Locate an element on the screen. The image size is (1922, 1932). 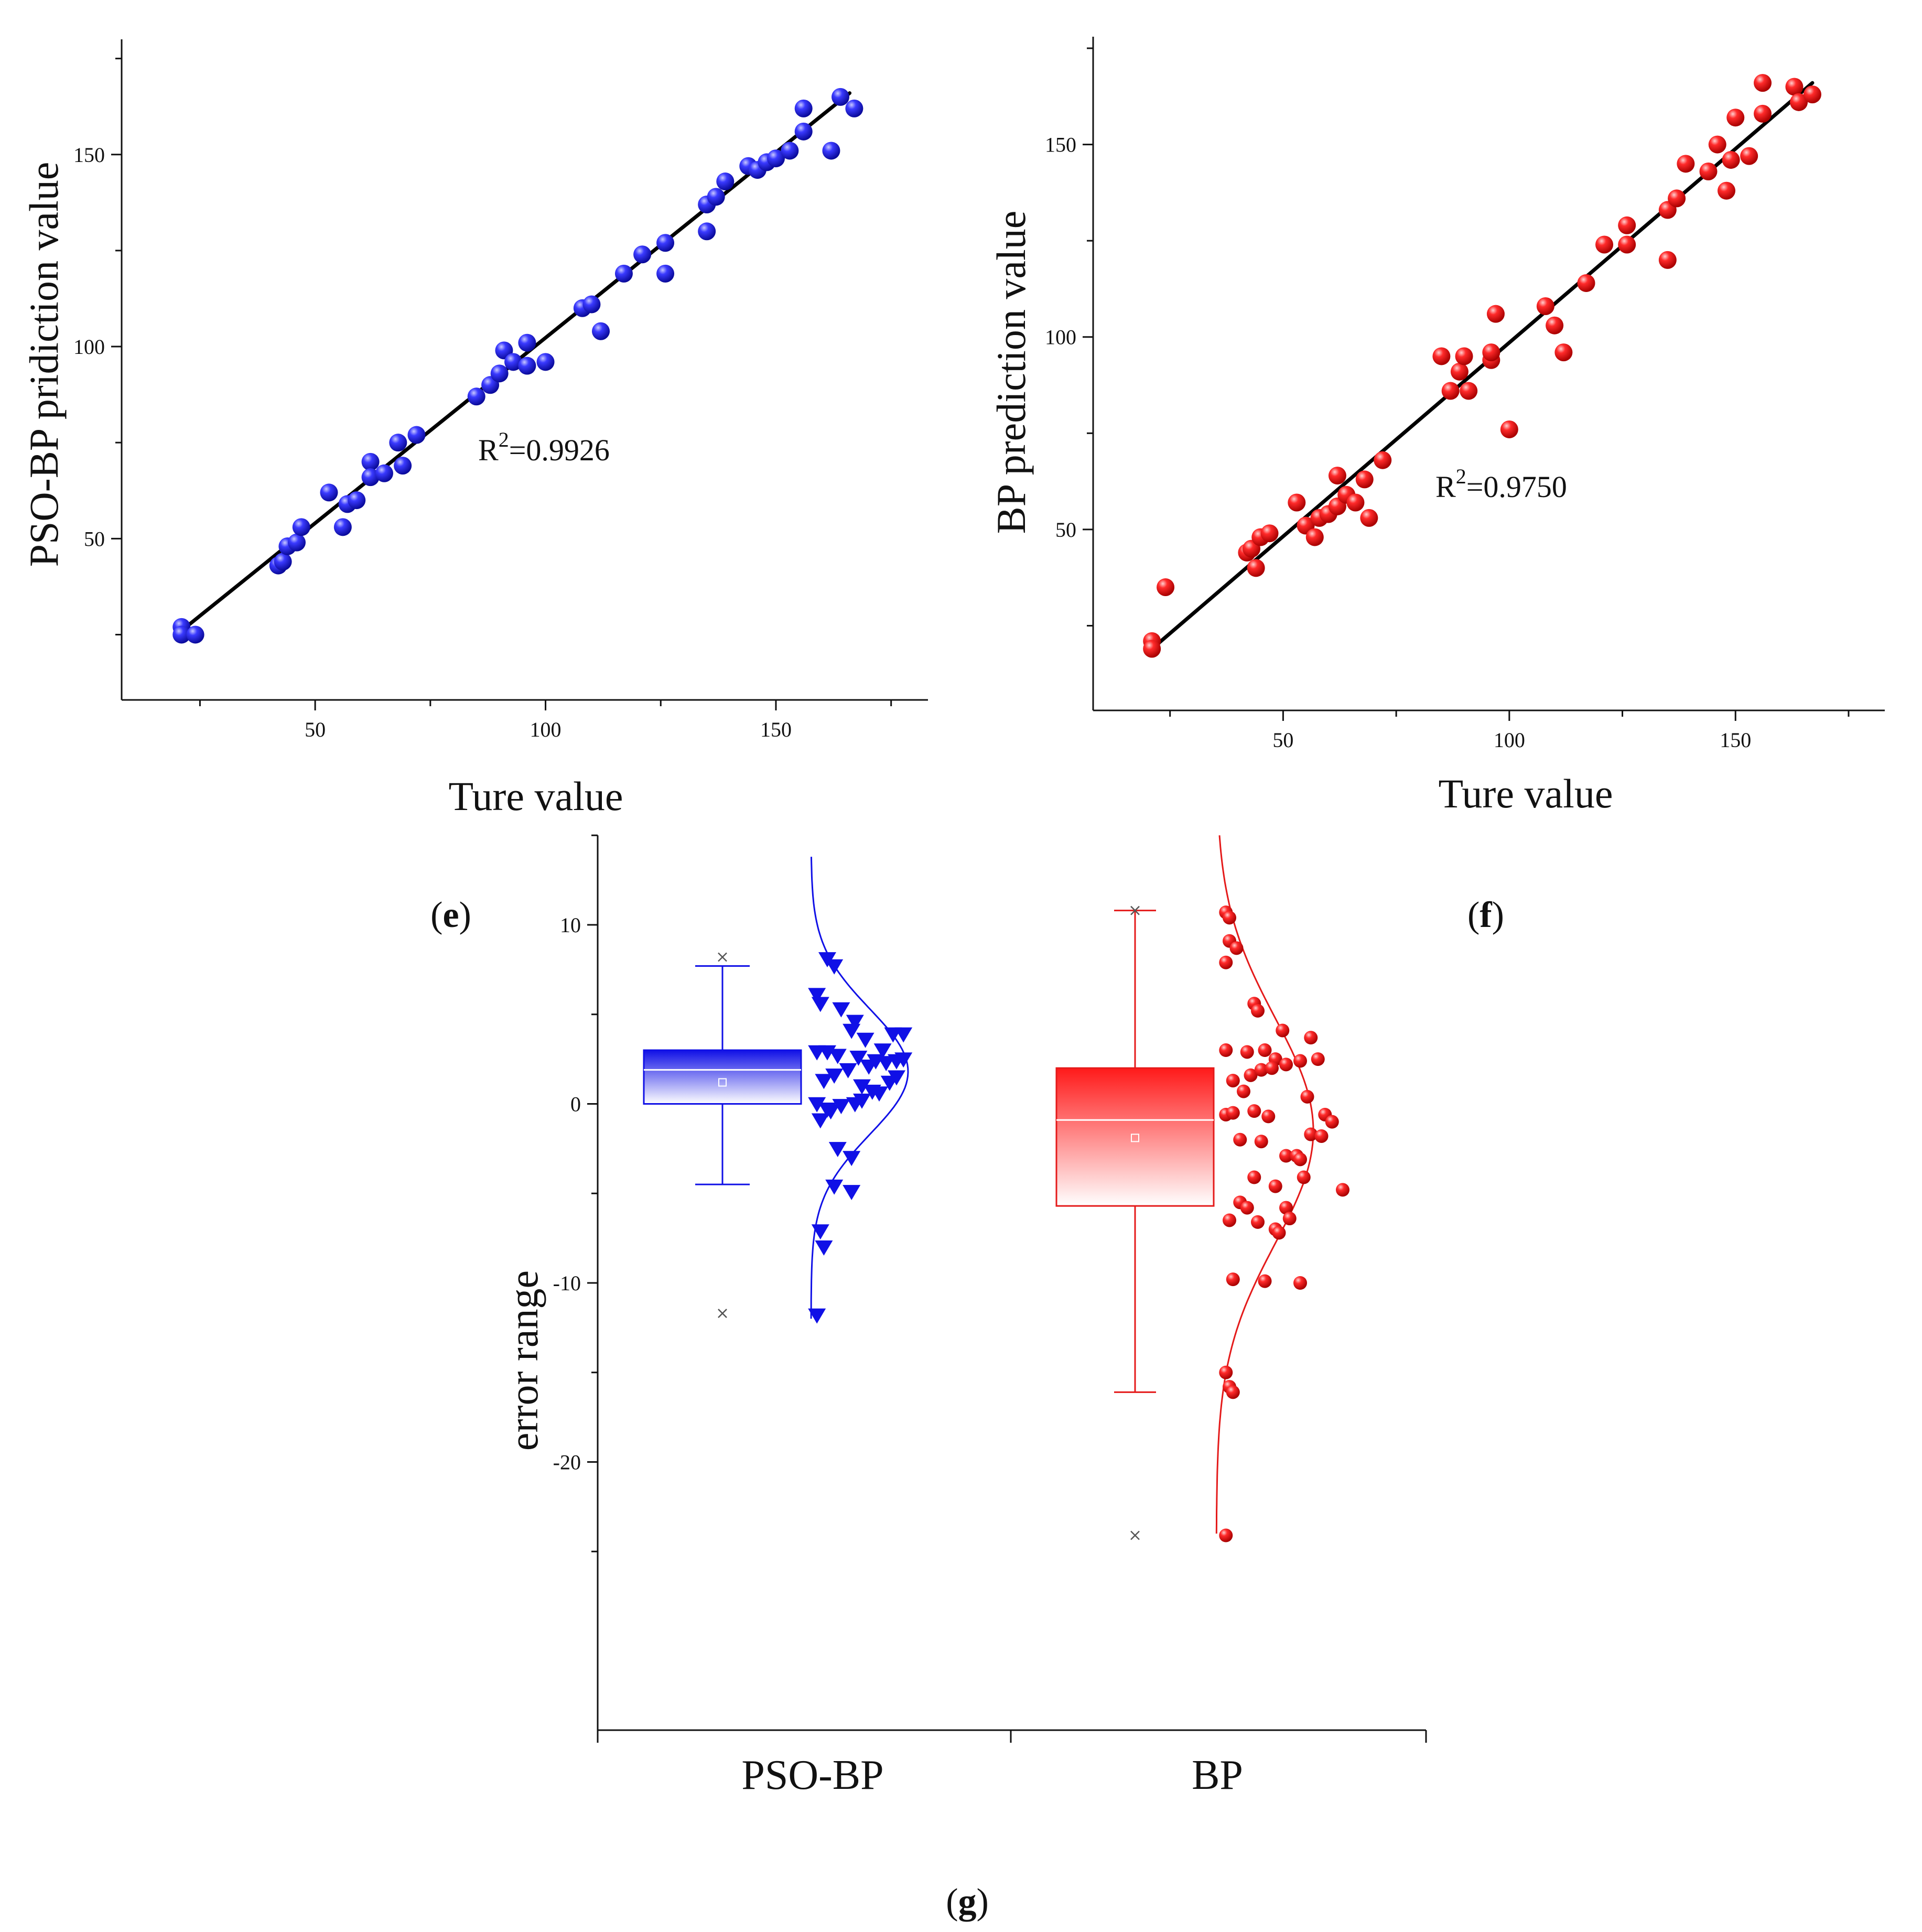
f-y-axis-label: BP prediction value is located at coordinates (1011, 373).